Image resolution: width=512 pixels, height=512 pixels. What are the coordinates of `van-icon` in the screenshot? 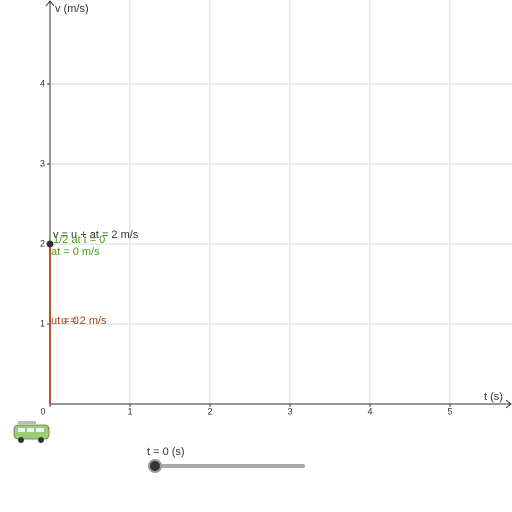 It's located at (31, 432).